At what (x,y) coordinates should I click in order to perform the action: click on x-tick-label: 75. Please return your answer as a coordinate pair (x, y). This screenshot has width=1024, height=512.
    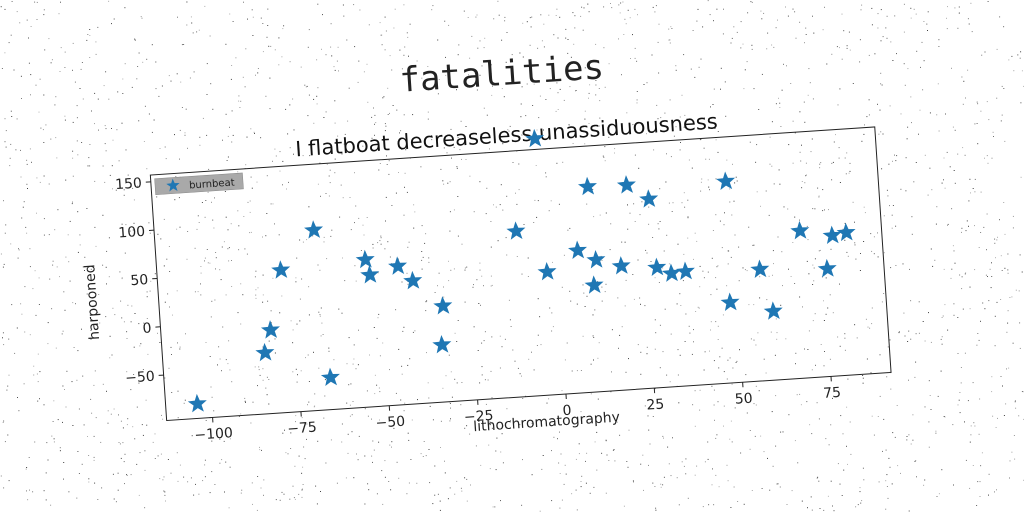
    Looking at the image, I should click on (832, 393).